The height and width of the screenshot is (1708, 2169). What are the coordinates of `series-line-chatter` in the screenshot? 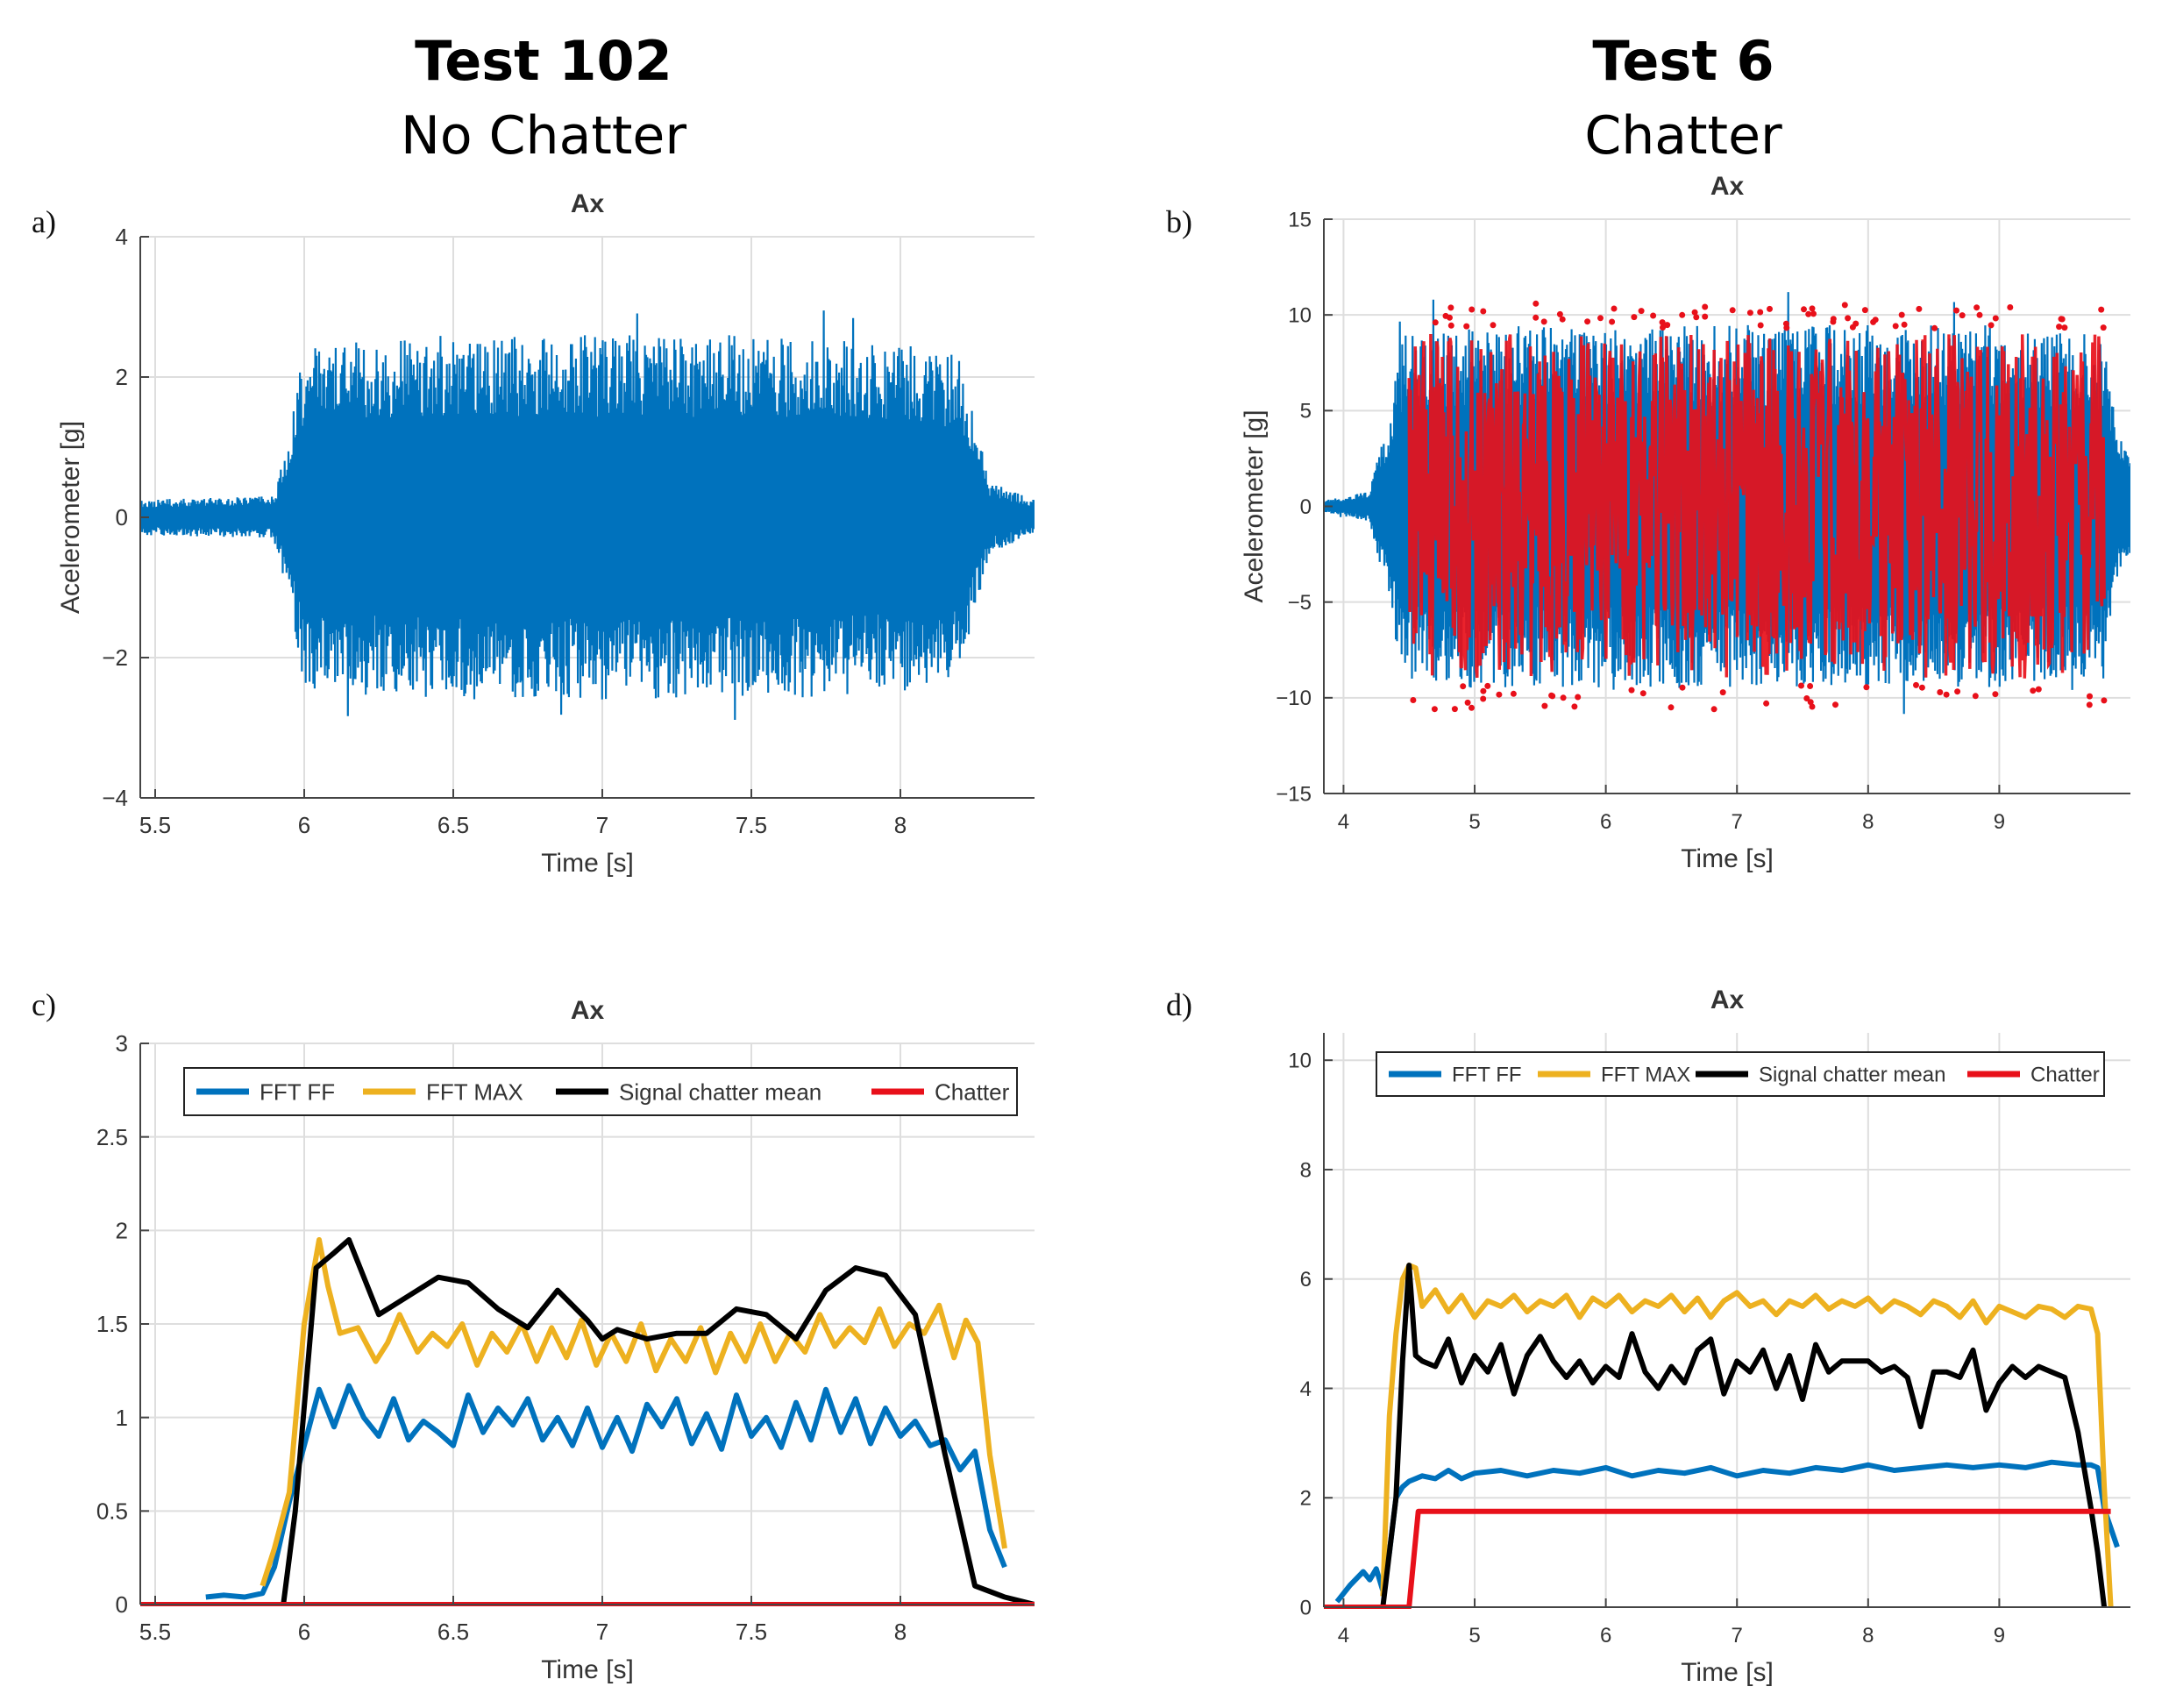 It's located at (1717, 1558).